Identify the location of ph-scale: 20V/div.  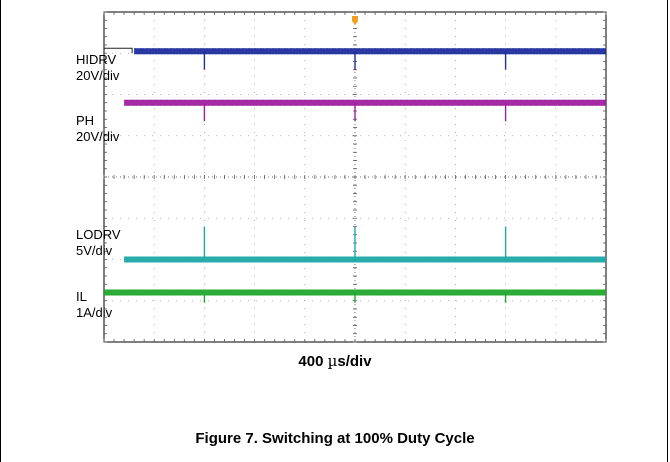
(98, 136).